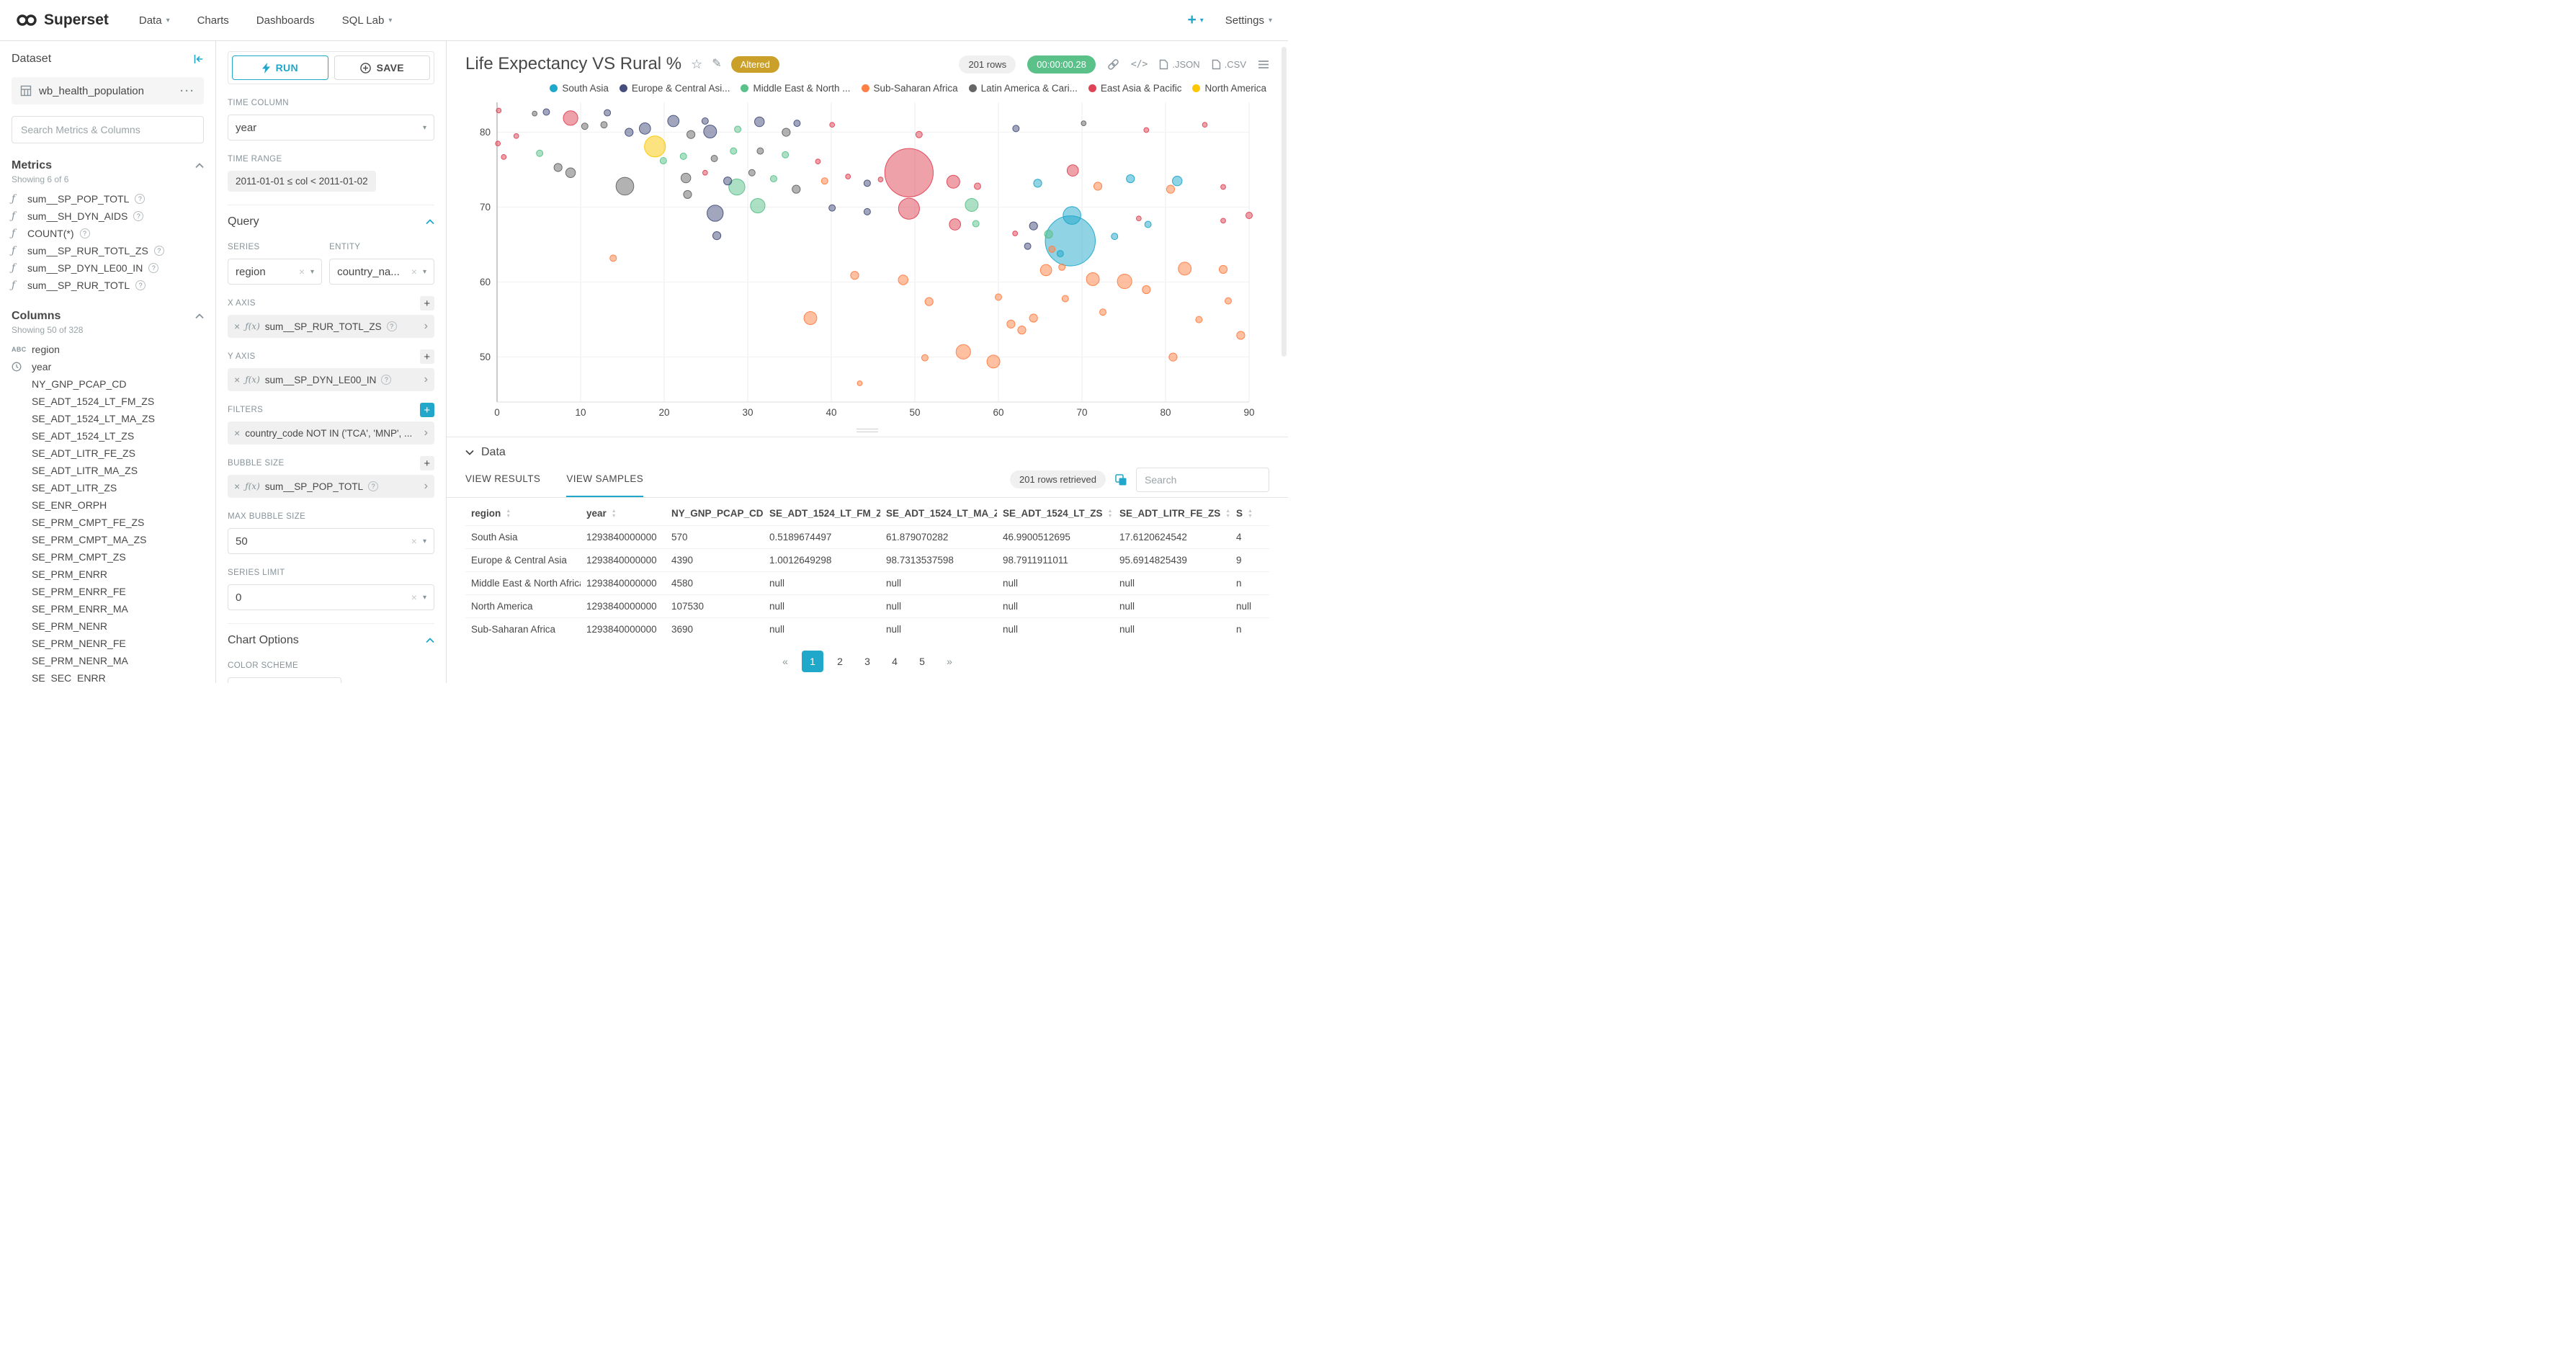 Image resolution: width=2576 pixels, height=1366 pixels. Describe the element at coordinates (717, 64) in the screenshot. I see `edit-title-icon: ✎` at that location.